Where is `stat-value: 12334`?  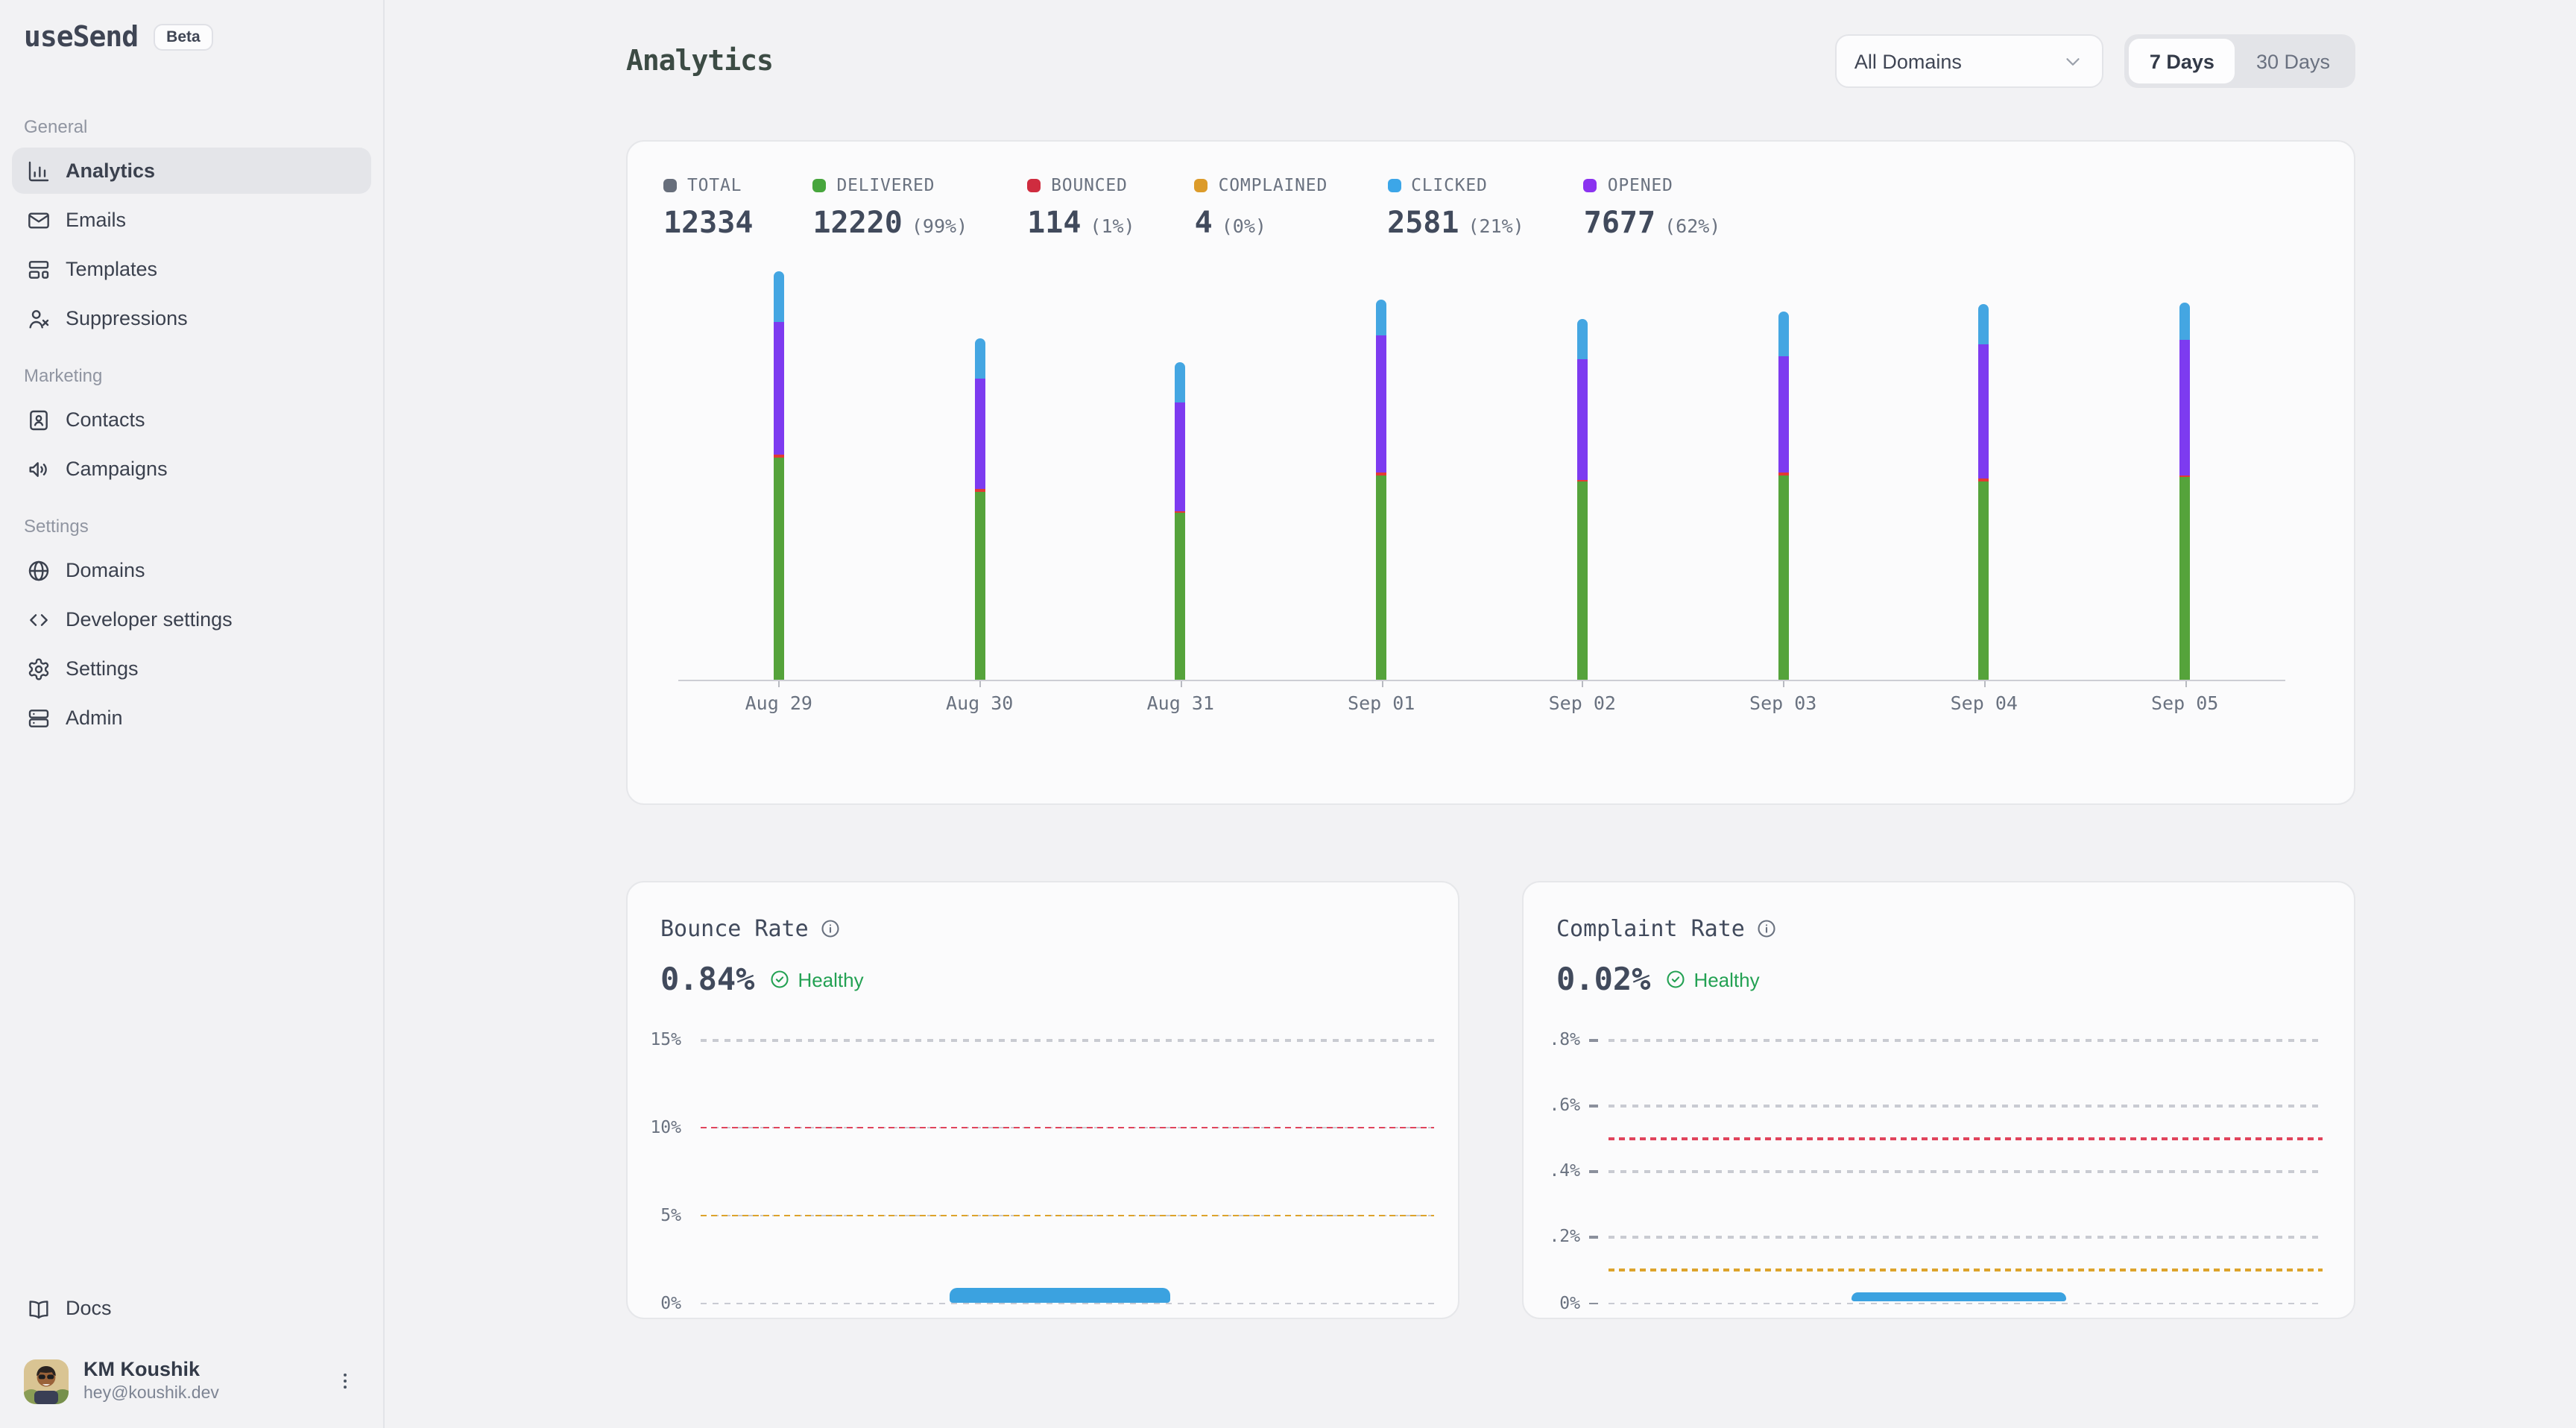
stat-value: 12334 is located at coordinates (709, 222).